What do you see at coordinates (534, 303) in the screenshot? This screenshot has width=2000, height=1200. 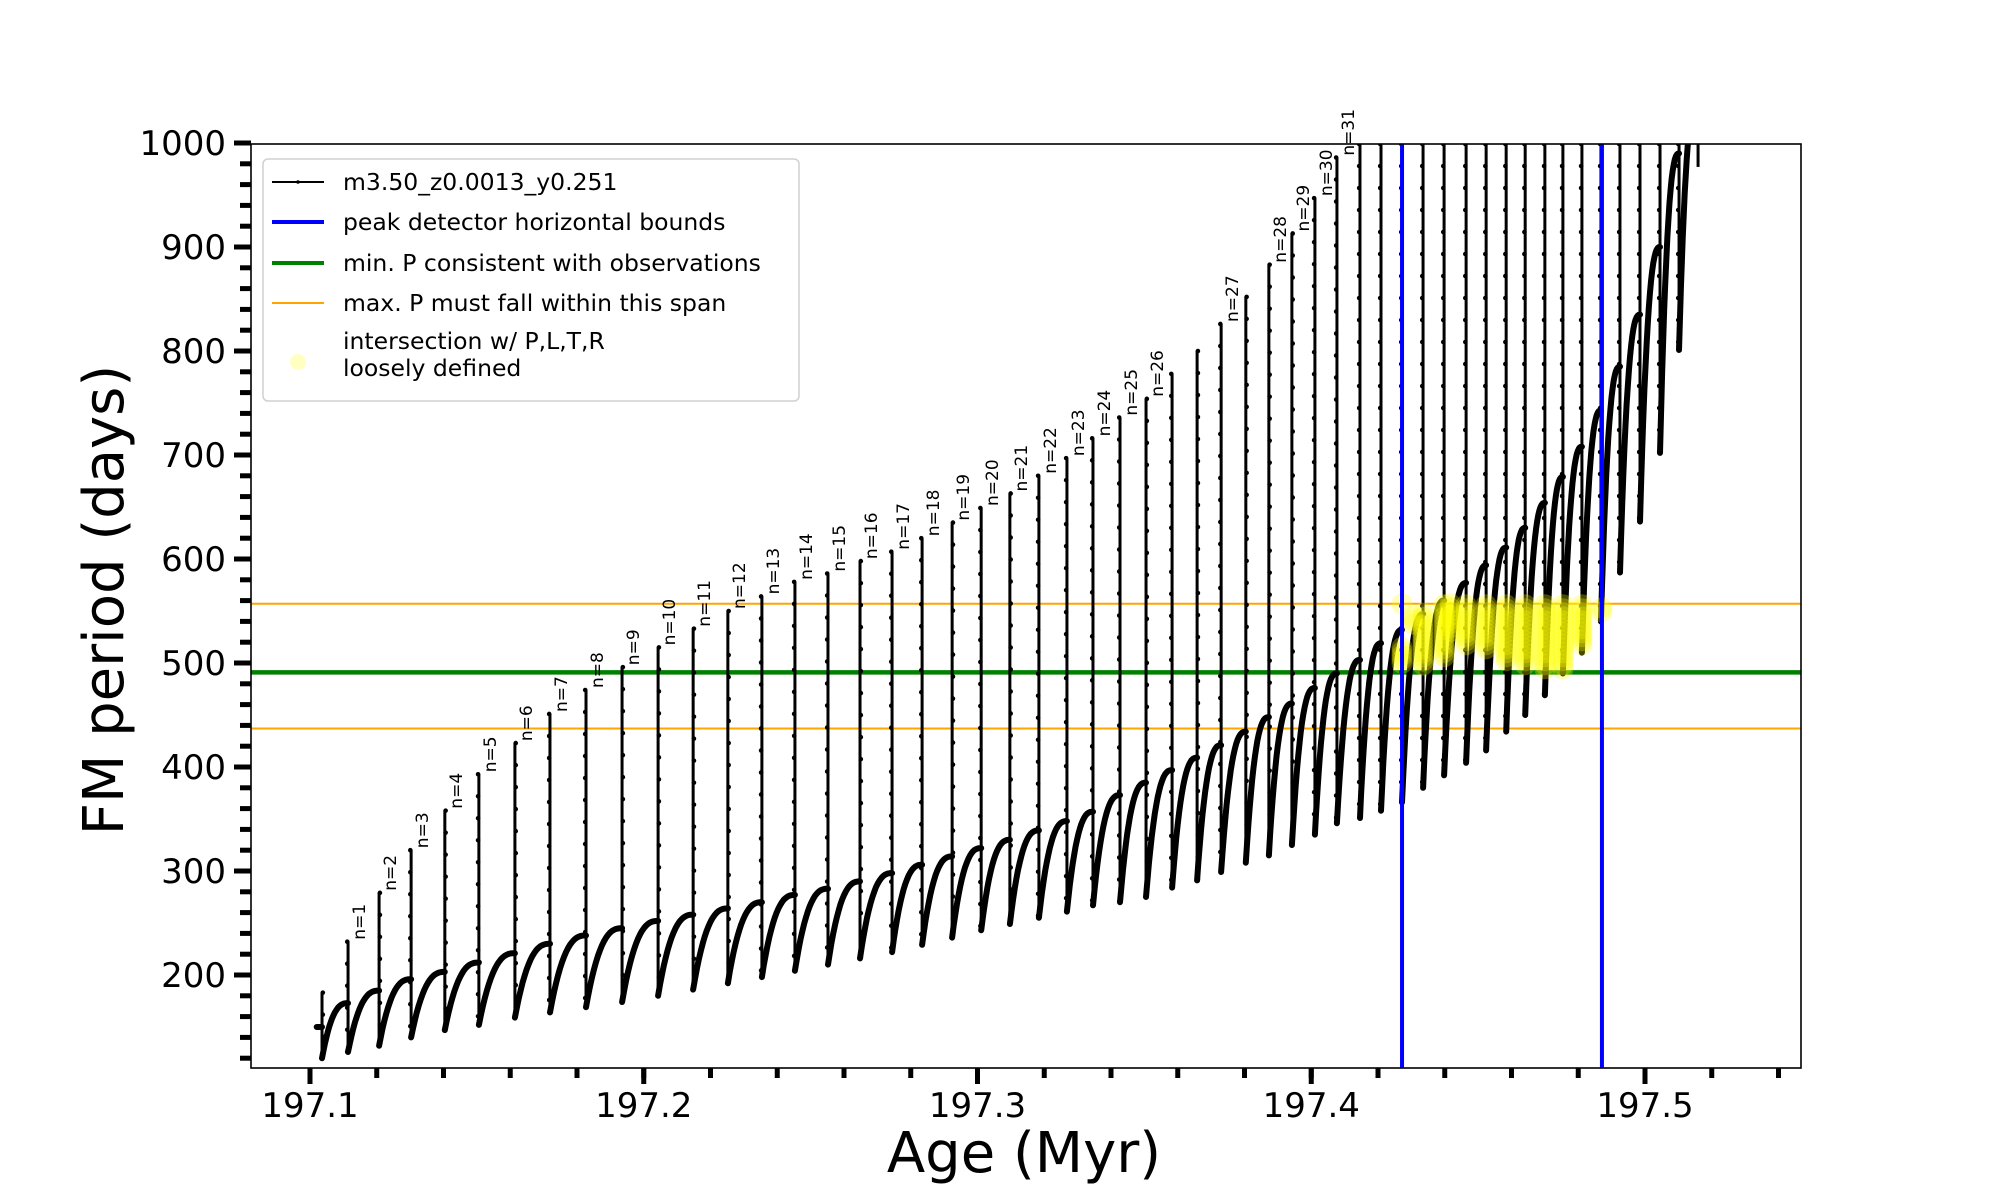 I see `legend-label-max-p: max. P must fall within this span` at bounding box center [534, 303].